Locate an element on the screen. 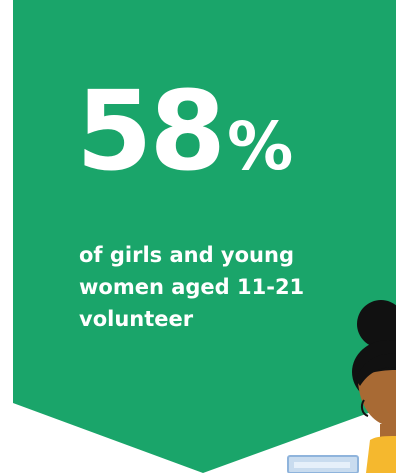  girl-with-laptop-illustration is located at coordinates (341, 386).